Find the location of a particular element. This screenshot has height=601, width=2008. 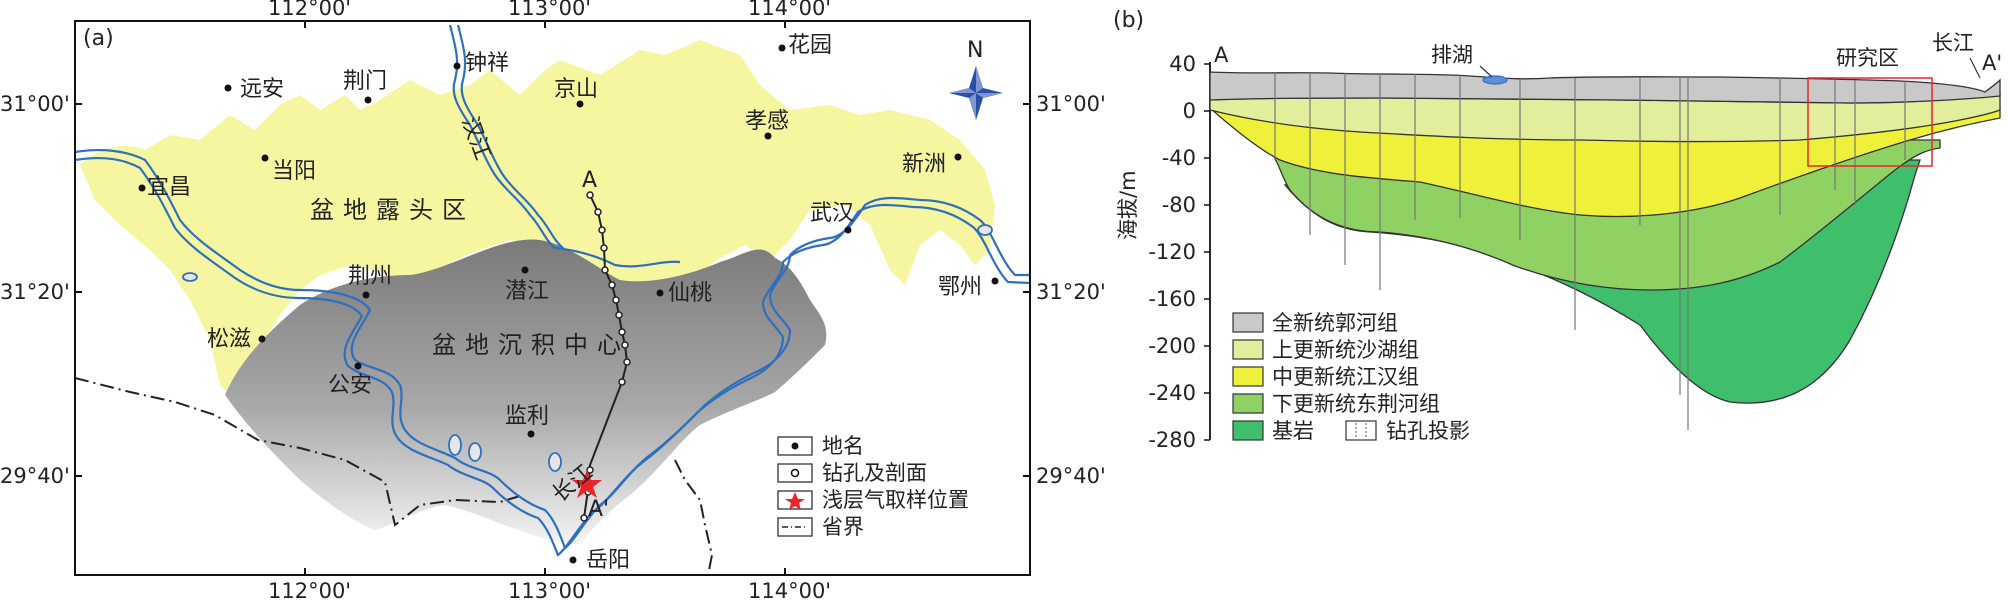

legend-label-sample: 浅层气取样位置 is located at coordinates (895, 500).